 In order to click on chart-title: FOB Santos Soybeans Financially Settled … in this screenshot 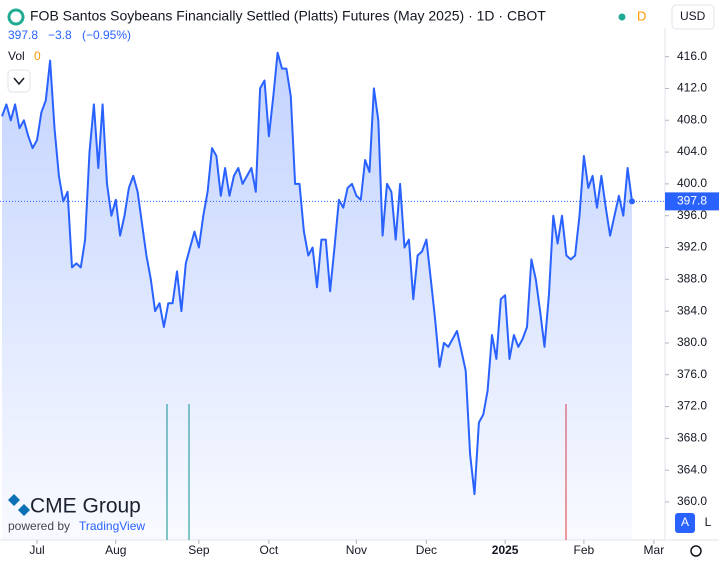, I will do `click(288, 16)`.